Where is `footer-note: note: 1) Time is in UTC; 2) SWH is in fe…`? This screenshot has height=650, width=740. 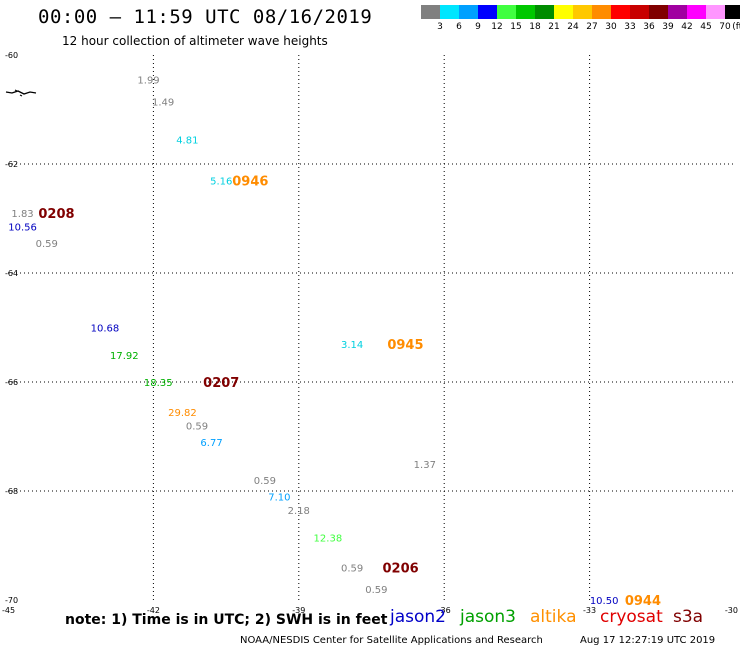 footer-note: note: 1) Time is in UTC; 2) SWH is in fe… is located at coordinates (226, 620).